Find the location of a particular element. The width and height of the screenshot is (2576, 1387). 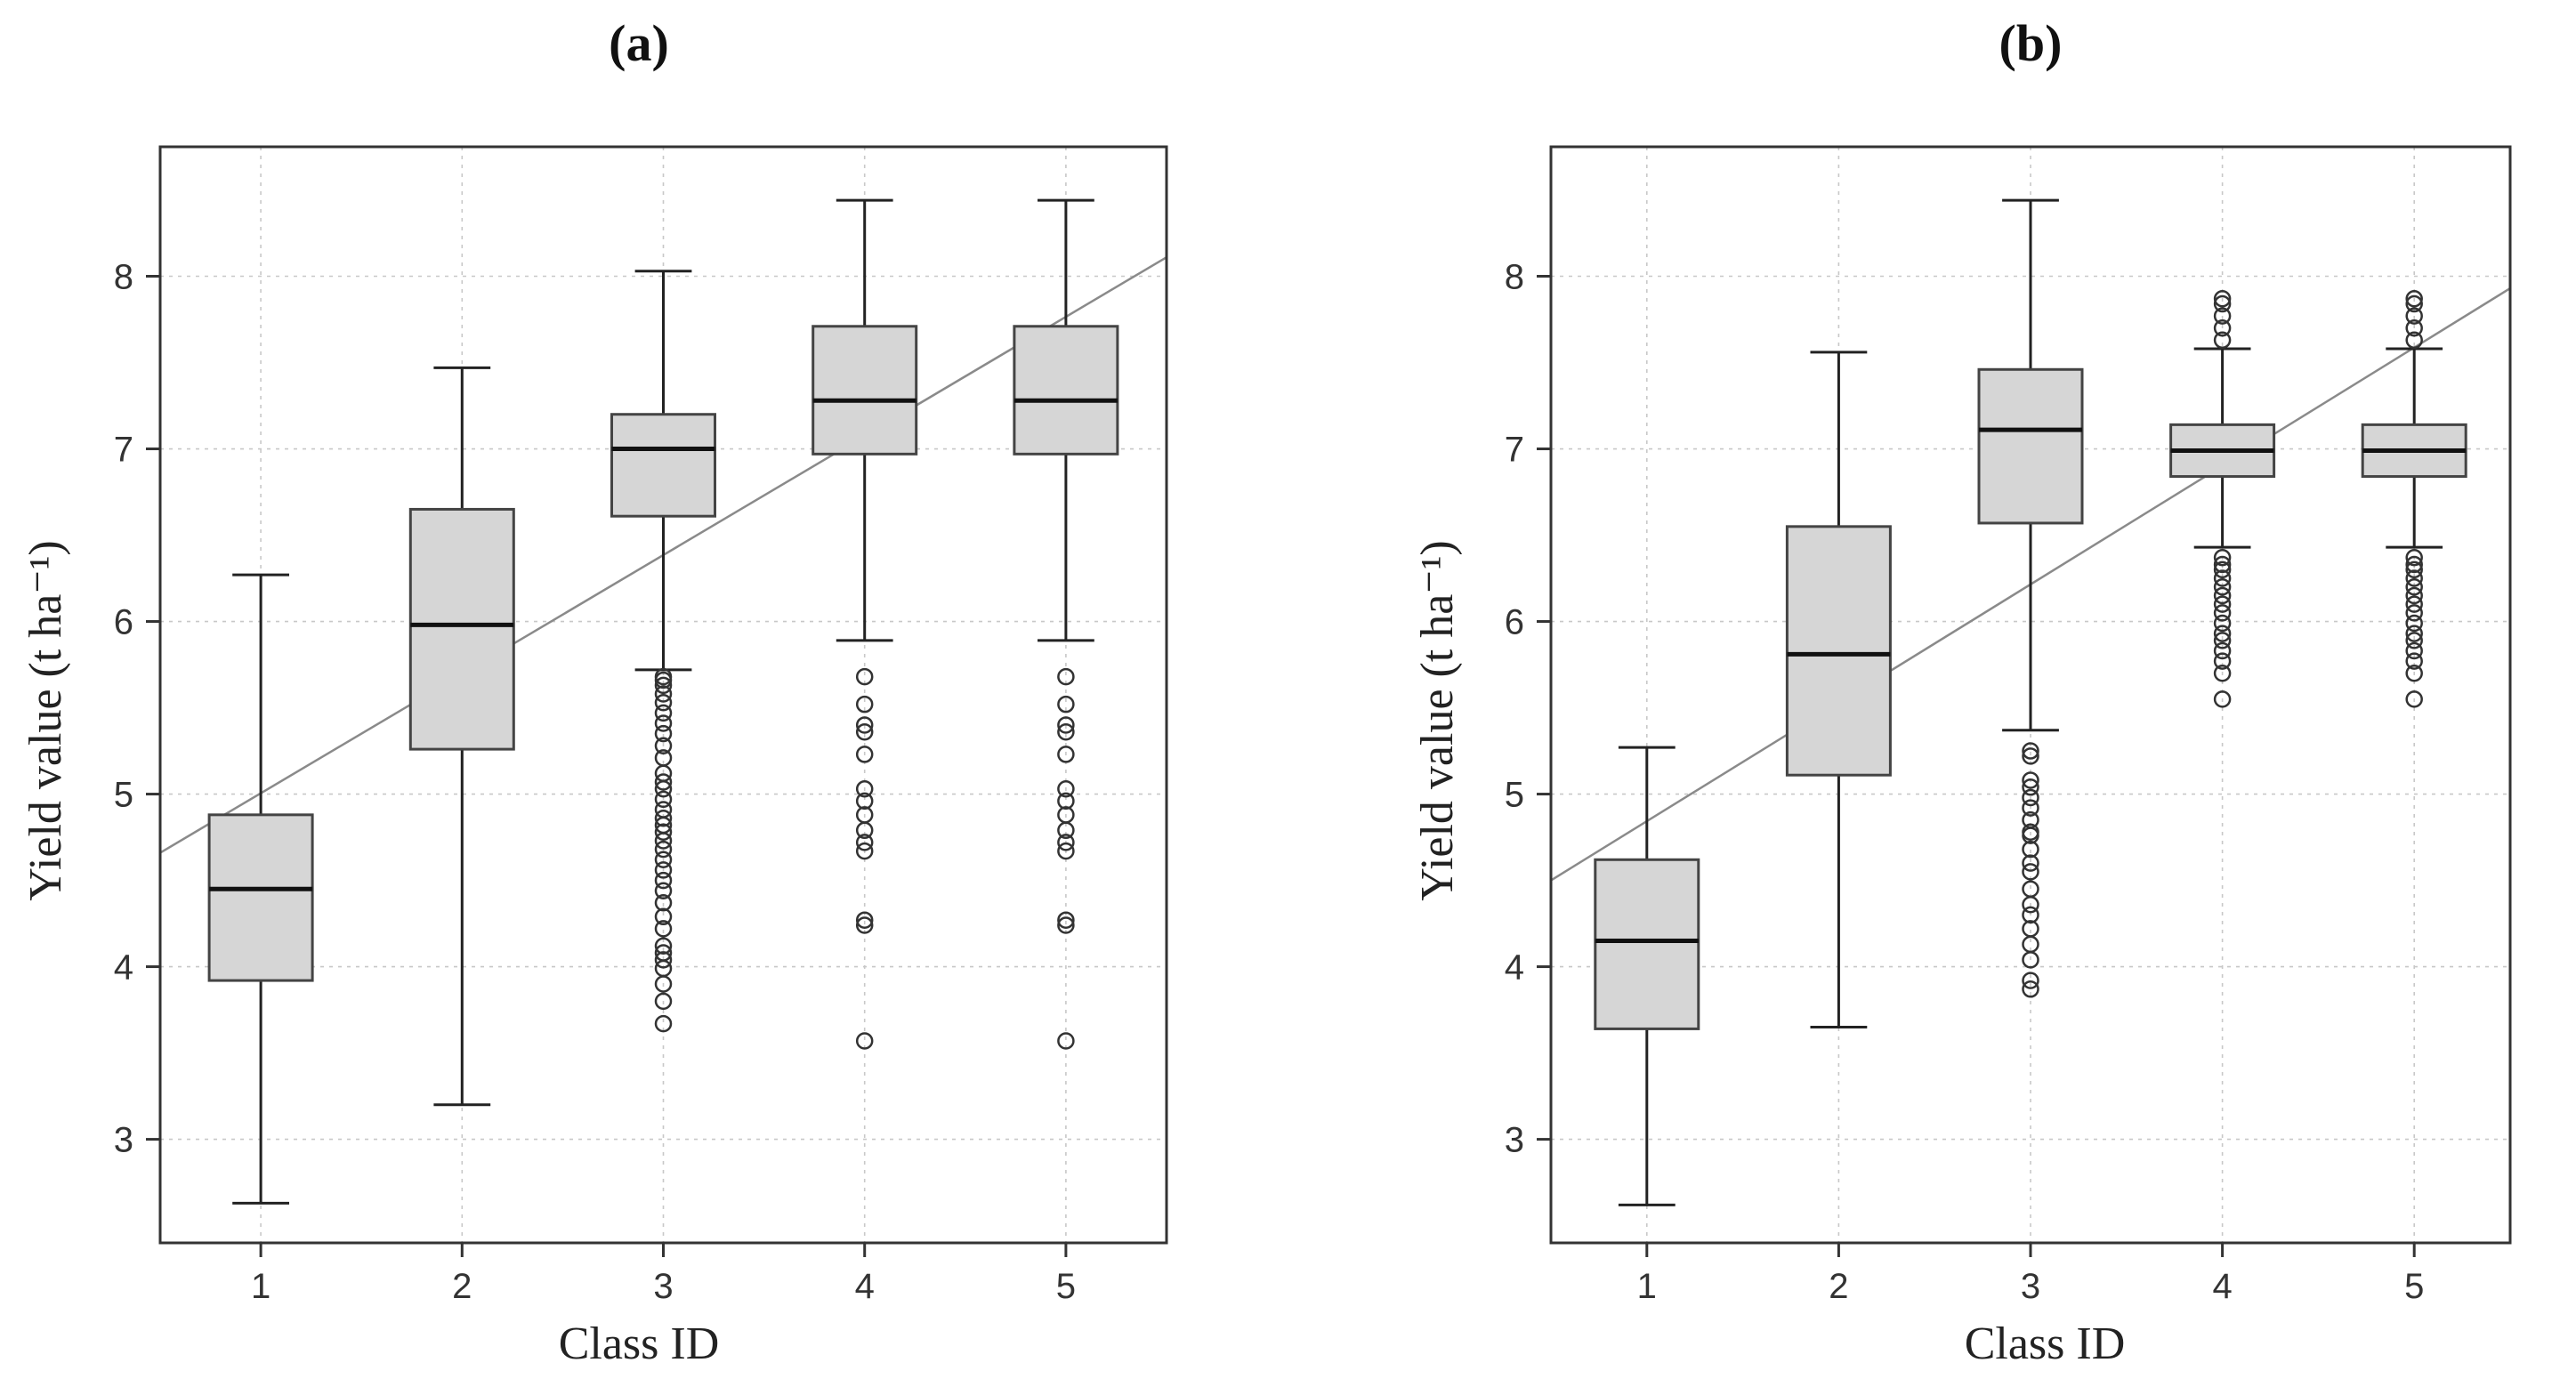

x-axis-label: Class ID is located at coordinates (639, 1343).